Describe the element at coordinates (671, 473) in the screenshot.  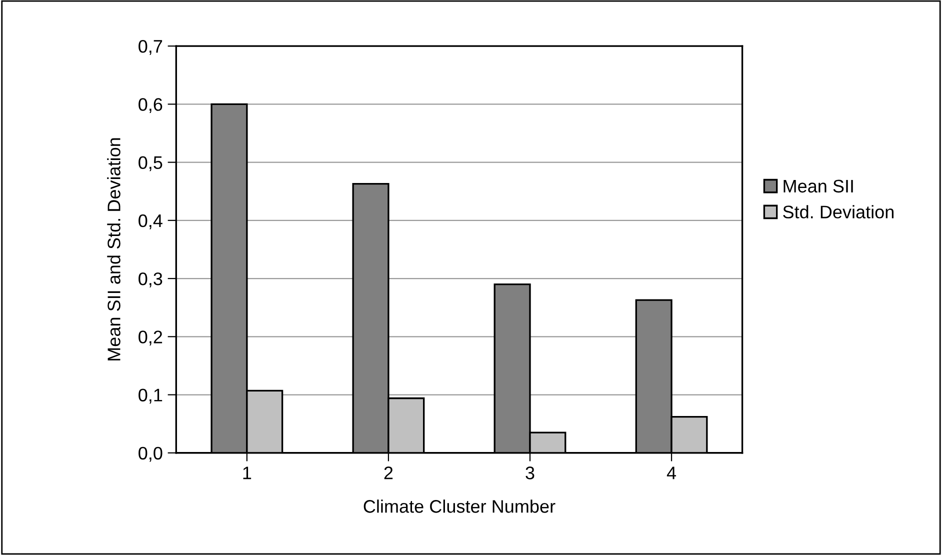
I see `x-tick-label: 4` at that location.